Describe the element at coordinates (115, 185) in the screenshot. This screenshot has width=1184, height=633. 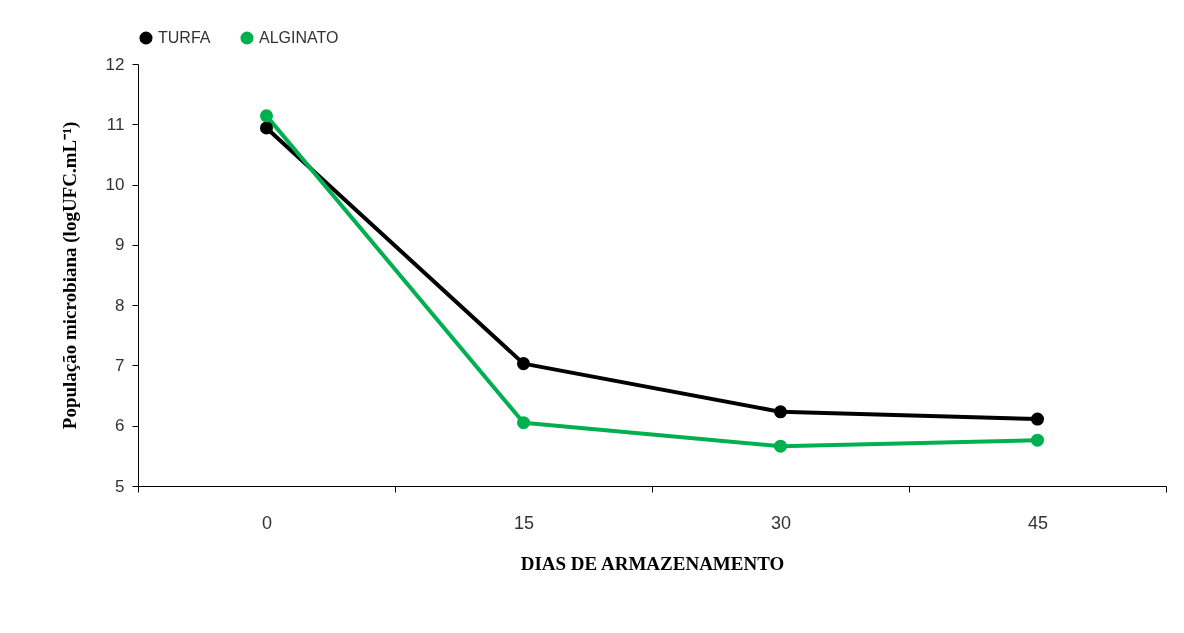
I see `y-tick-label: 10` at that location.